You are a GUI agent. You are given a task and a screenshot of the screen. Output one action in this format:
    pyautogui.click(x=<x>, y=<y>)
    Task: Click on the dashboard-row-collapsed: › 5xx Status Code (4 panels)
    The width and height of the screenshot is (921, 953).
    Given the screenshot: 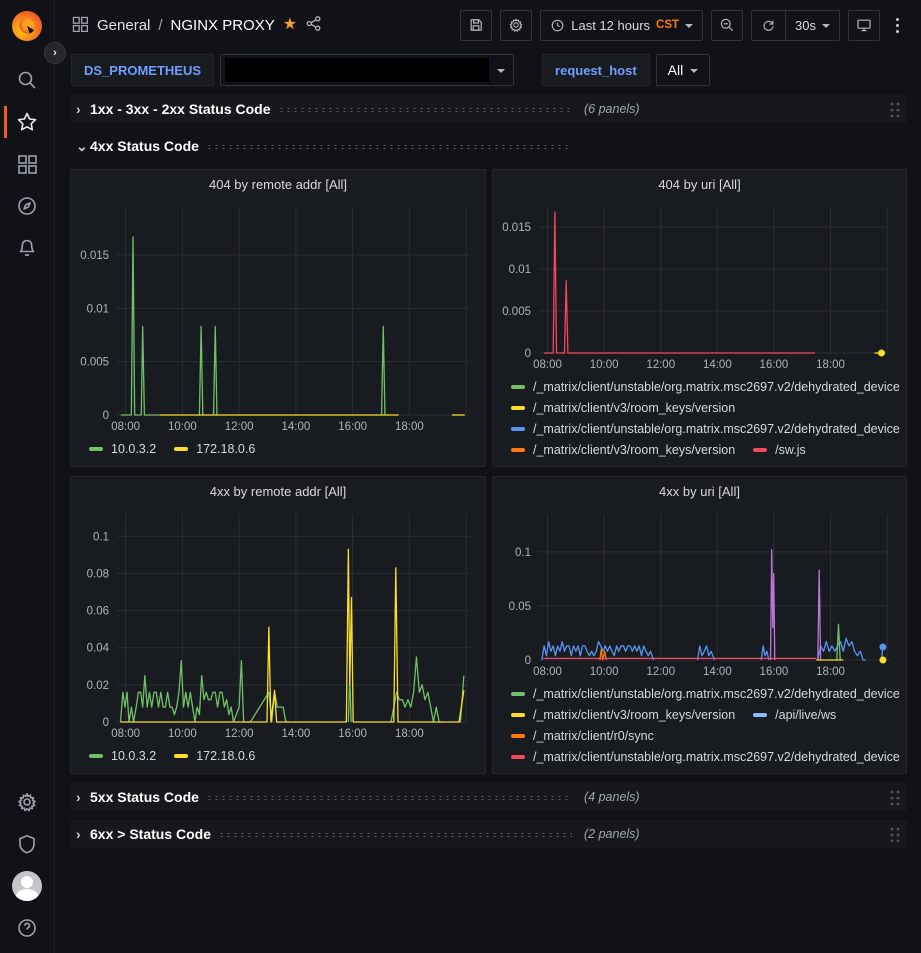 What is the action you would take?
    pyautogui.click(x=488, y=797)
    